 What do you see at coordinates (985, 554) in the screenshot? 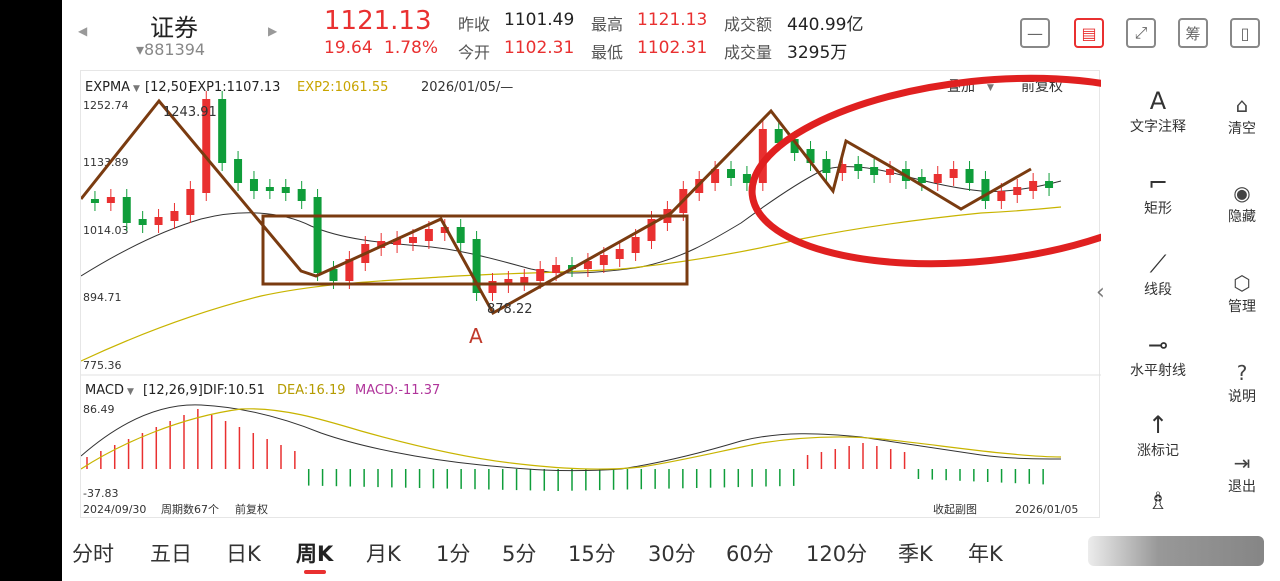
I see `tab-yearly-k: 年K` at bounding box center [985, 554].